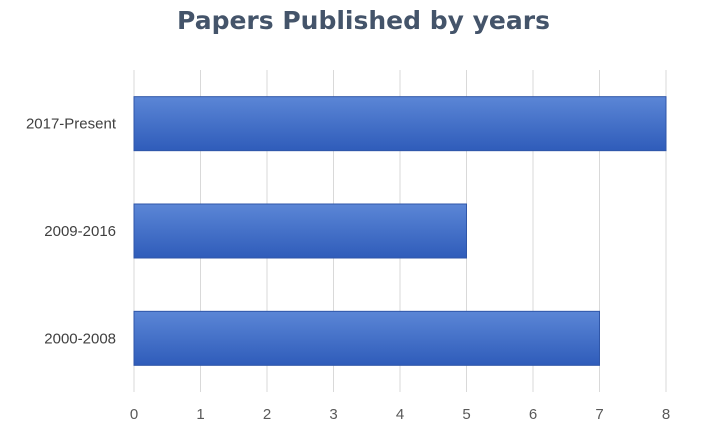  Describe the element at coordinates (400, 124) in the screenshot. I see `bar-2017-present` at that location.